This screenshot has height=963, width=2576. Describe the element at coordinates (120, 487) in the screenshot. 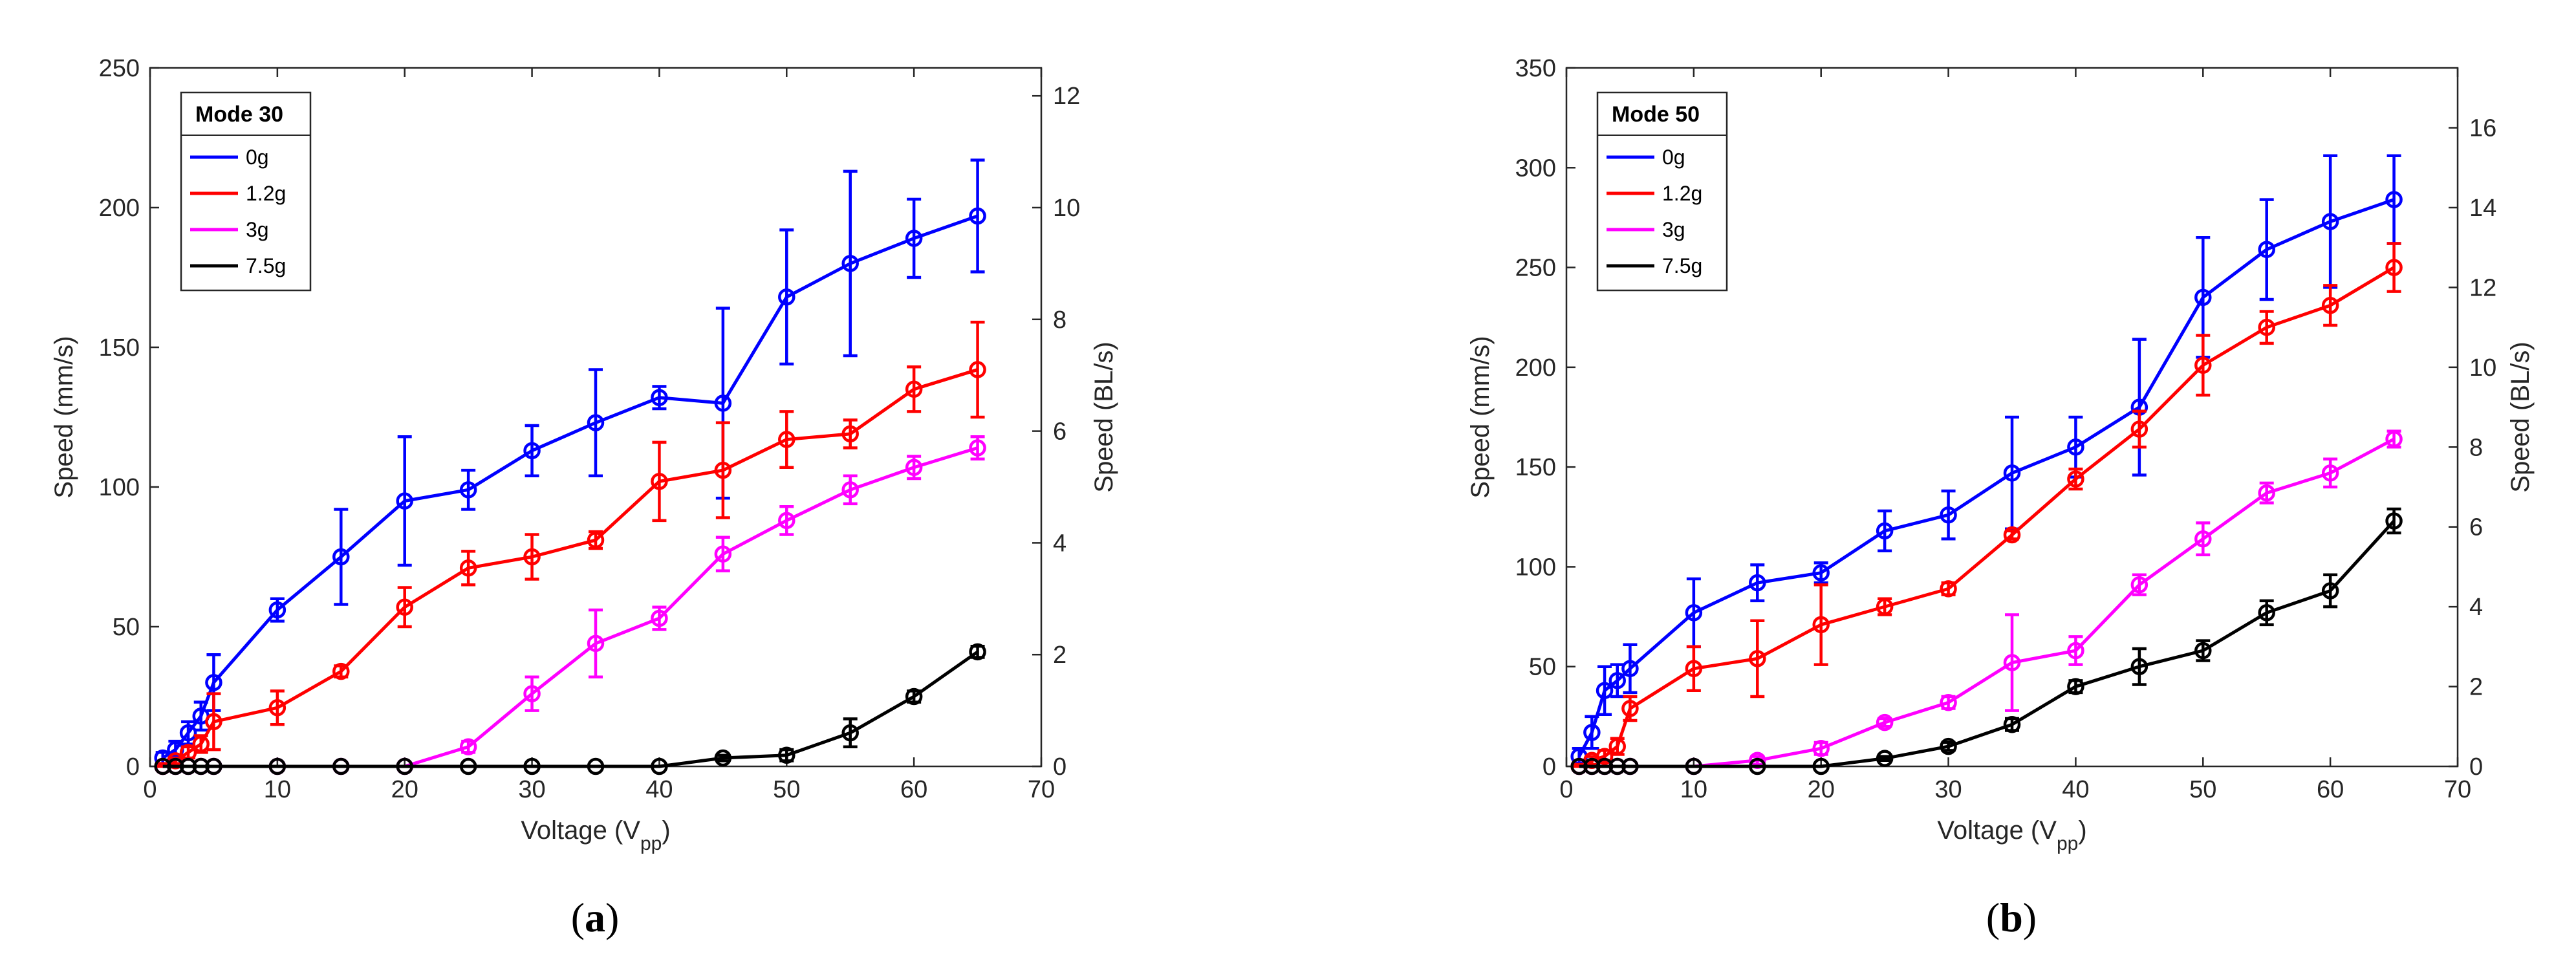

I see `y-tick-label: 100` at that location.